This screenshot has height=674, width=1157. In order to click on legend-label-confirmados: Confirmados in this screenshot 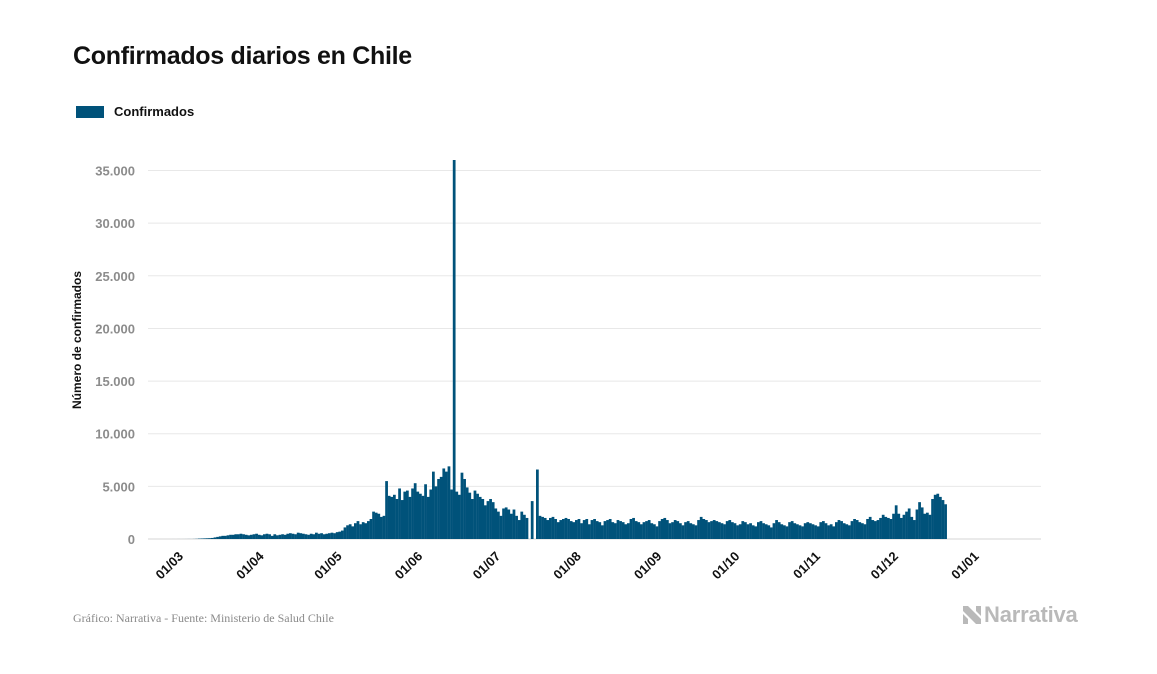, I will do `click(154, 111)`.